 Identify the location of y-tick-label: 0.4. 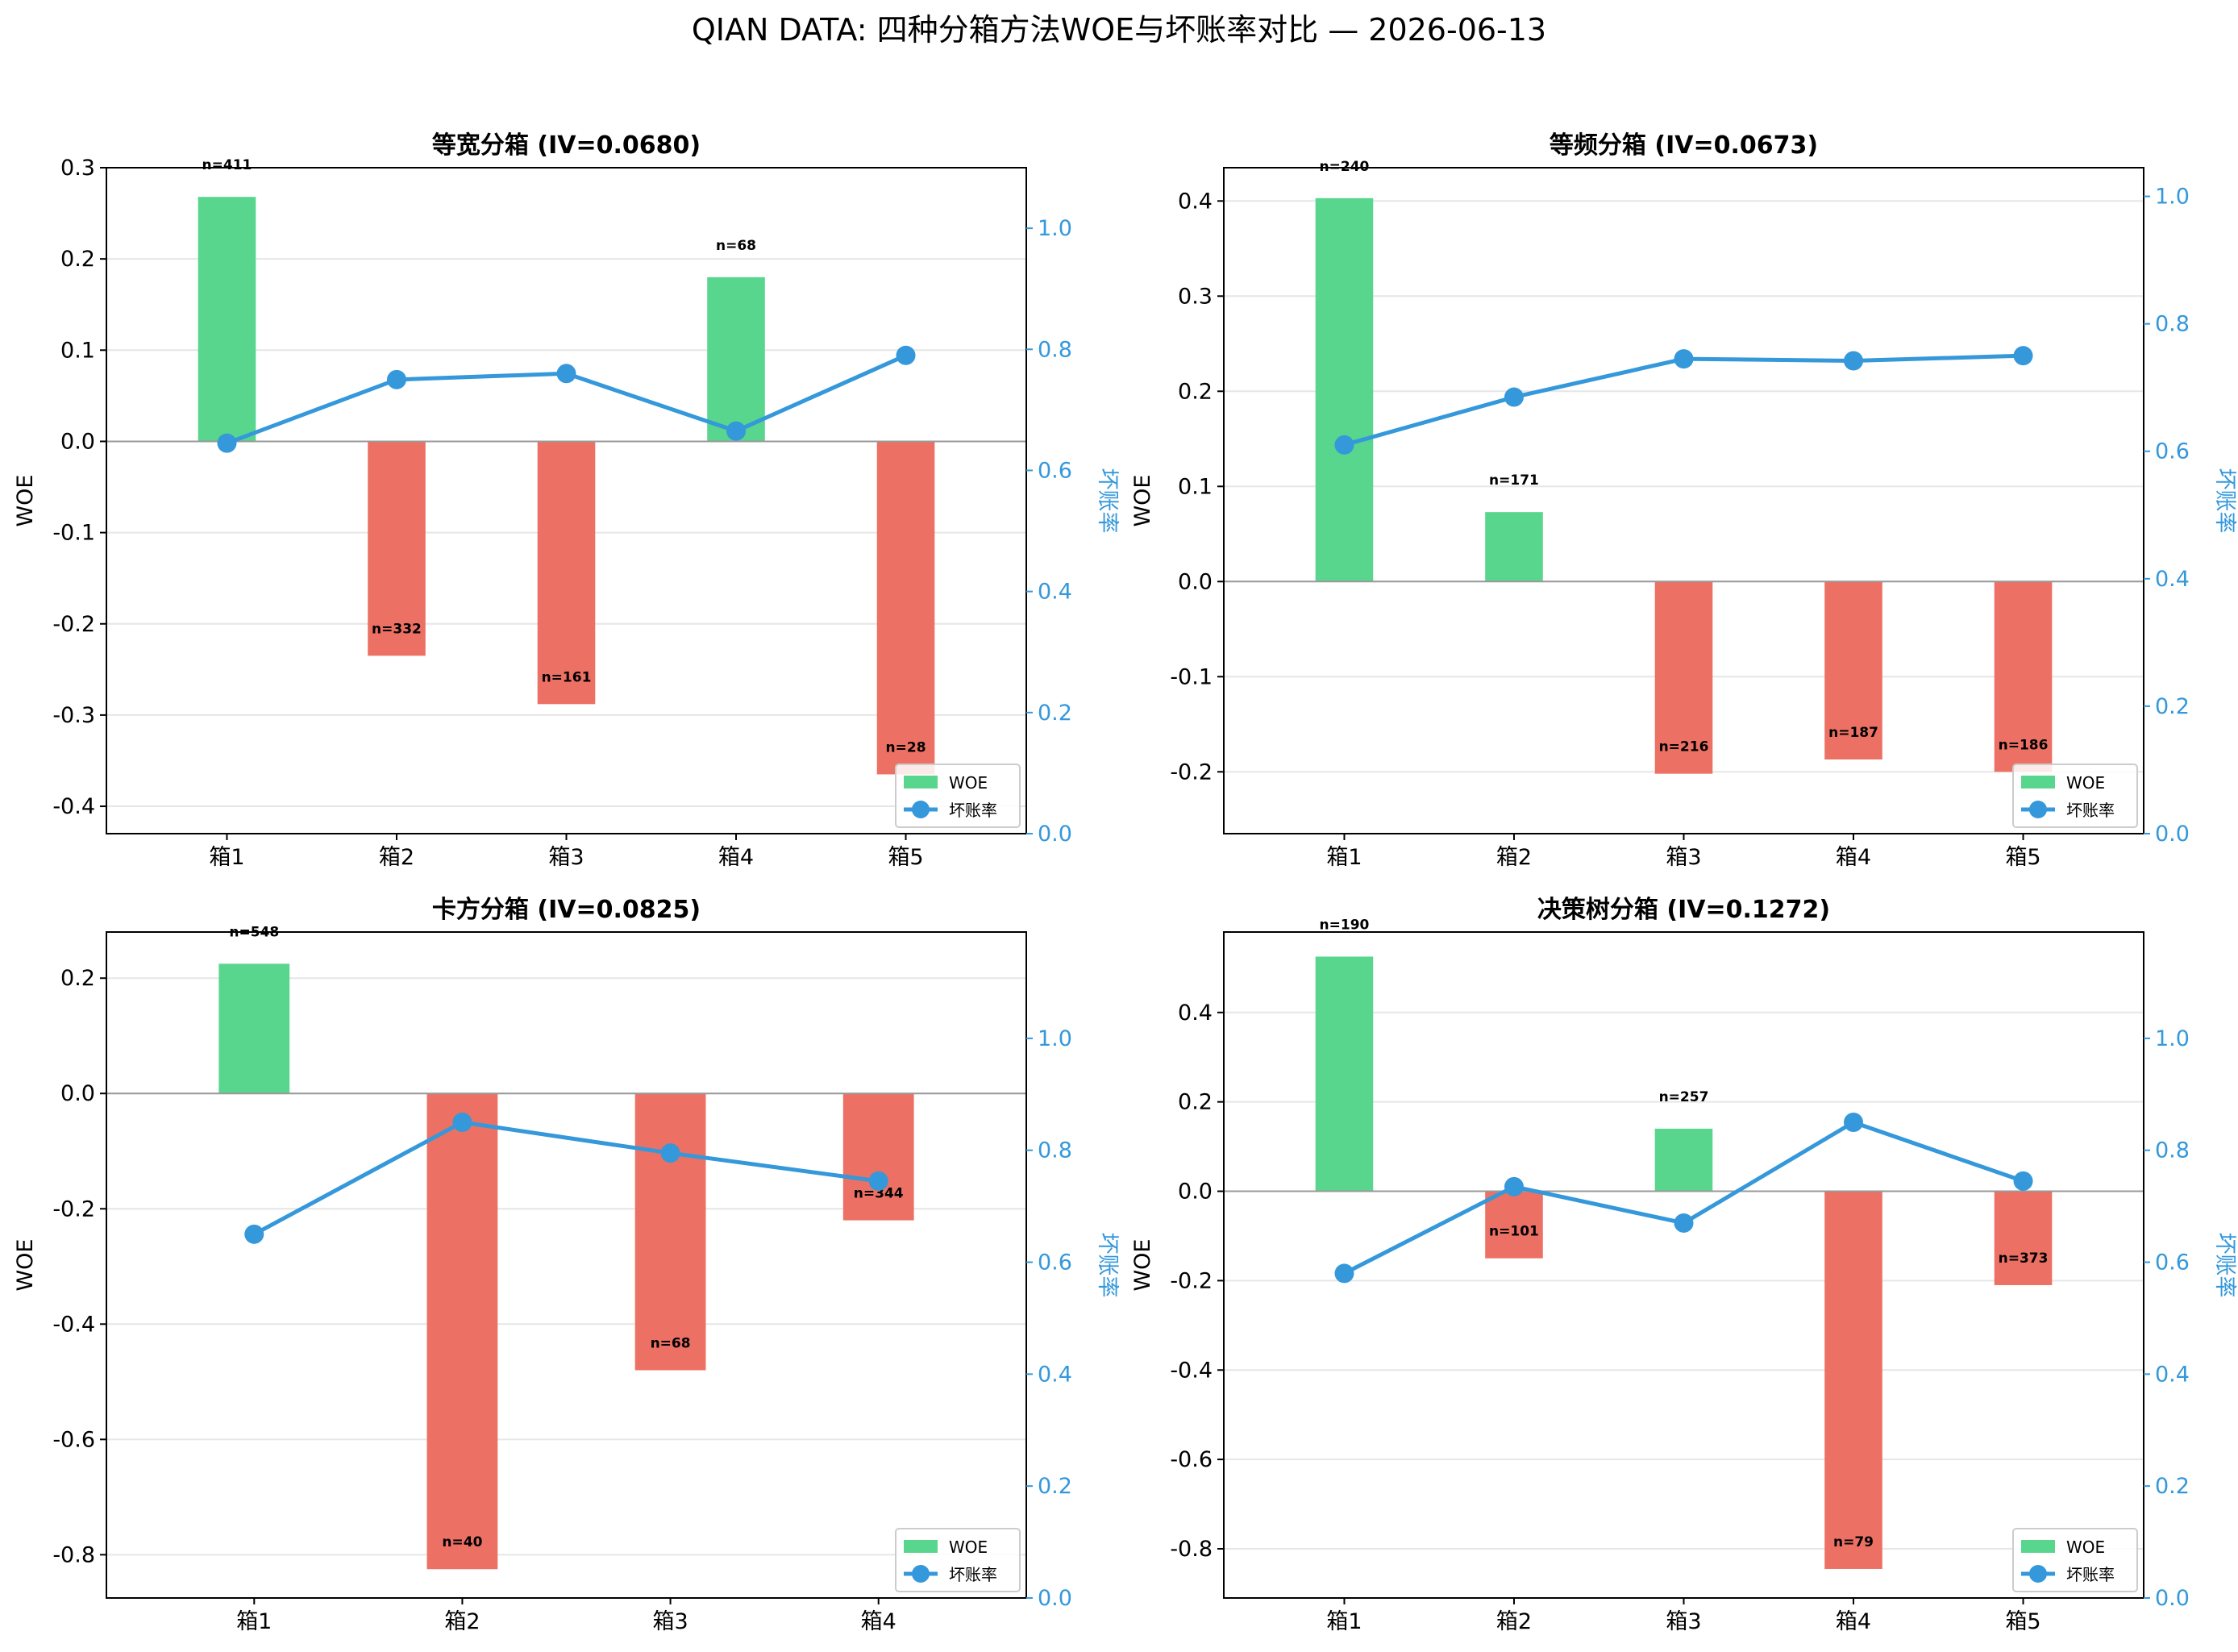
(1195, 1013).